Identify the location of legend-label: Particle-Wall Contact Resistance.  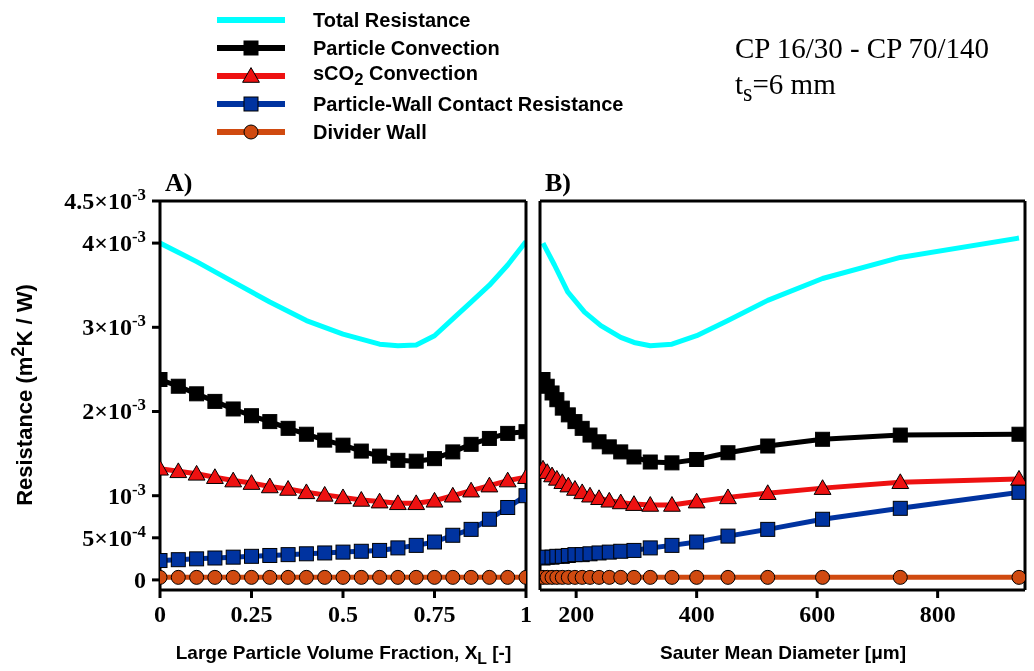
(468, 104).